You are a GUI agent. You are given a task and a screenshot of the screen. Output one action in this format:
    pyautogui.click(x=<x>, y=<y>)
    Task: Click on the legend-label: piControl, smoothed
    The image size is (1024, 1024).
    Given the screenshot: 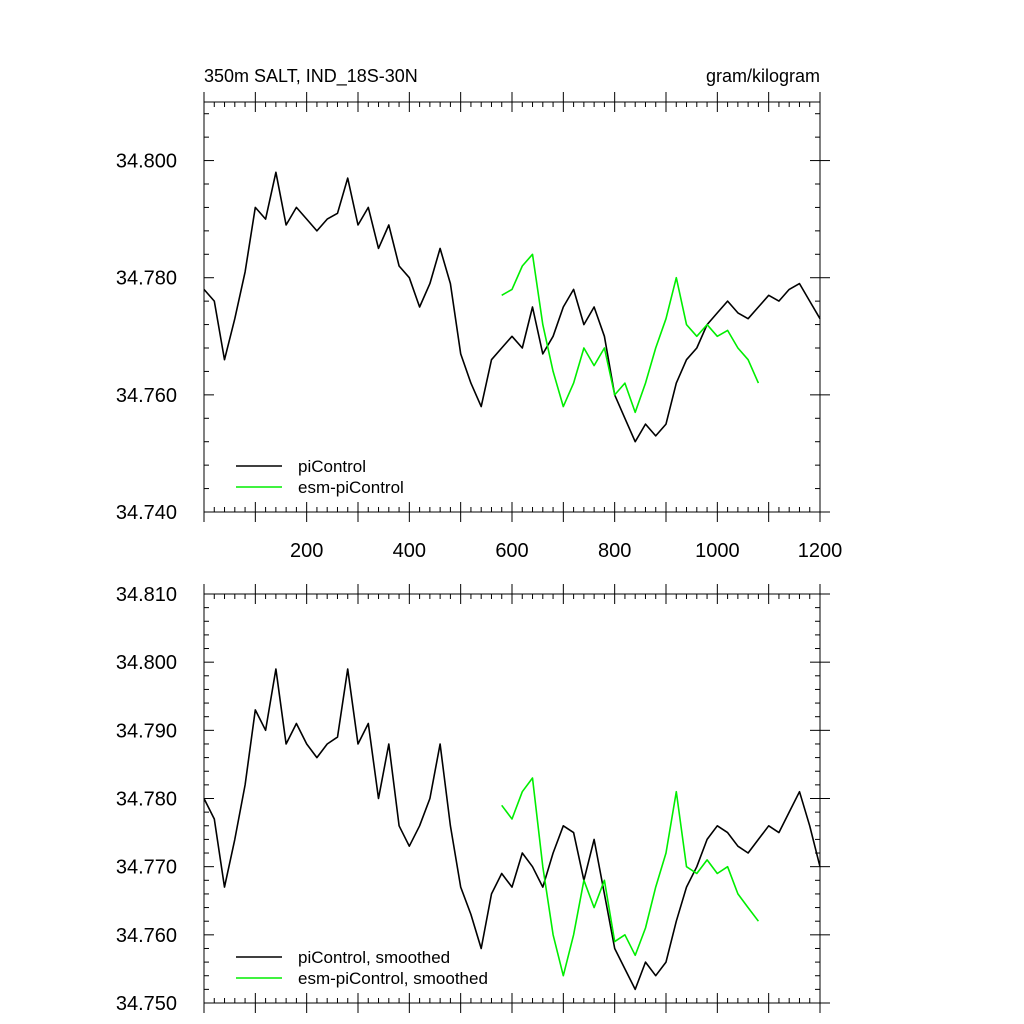 What is the action you would take?
    pyautogui.click(x=374, y=957)
    